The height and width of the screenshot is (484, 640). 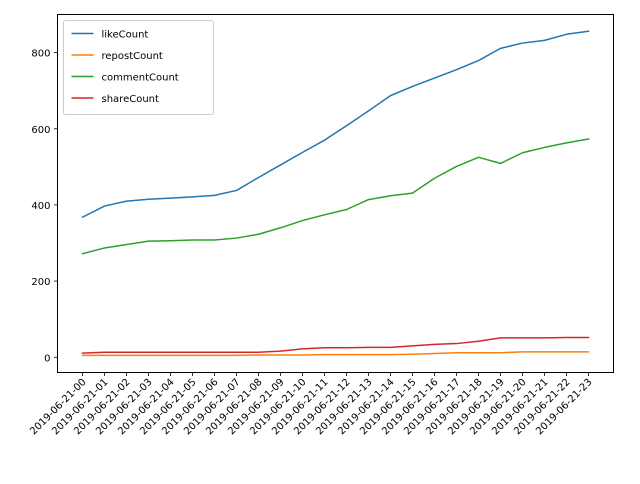 I want to click on y-tick-label: 800, so click(x=40, y=54).